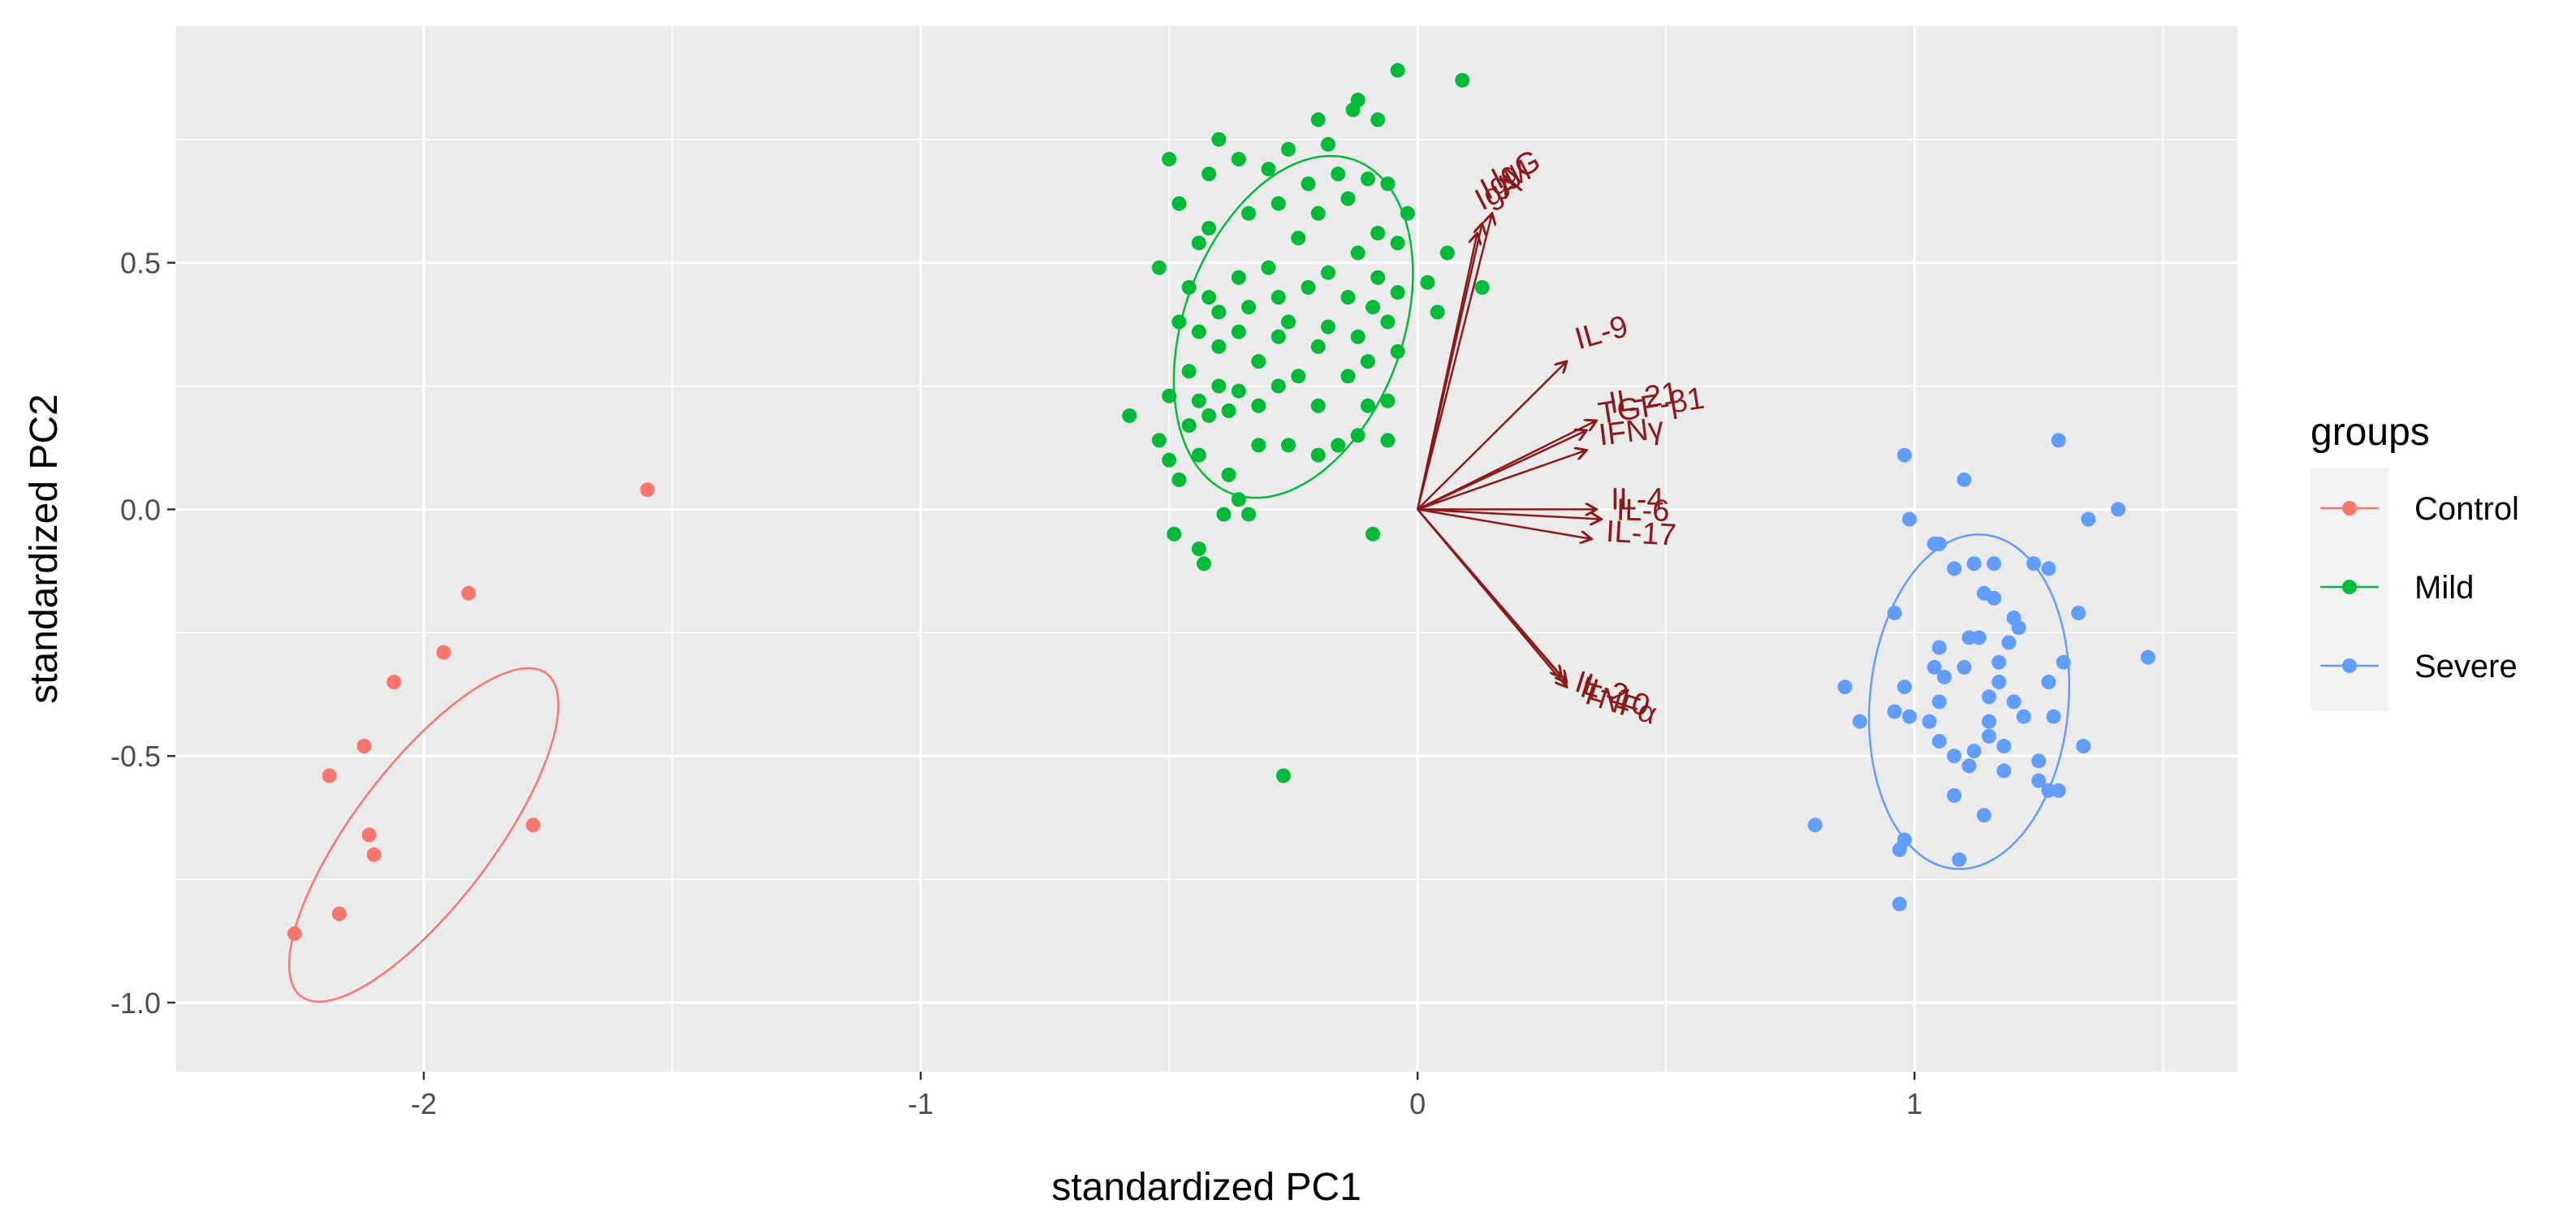 This screenshot has width=2576, height=1230. What do you see at coordinates (135, 756) in the screenshot?
I see `y-tick-label: -0.5` at bounding box center [135, 756].